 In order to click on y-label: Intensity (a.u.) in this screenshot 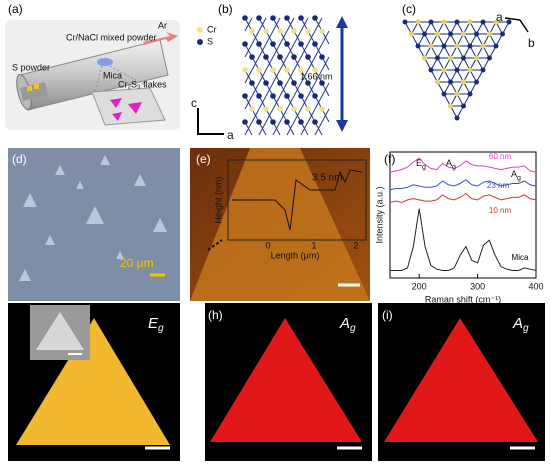, I will do `click(379, 214)`.